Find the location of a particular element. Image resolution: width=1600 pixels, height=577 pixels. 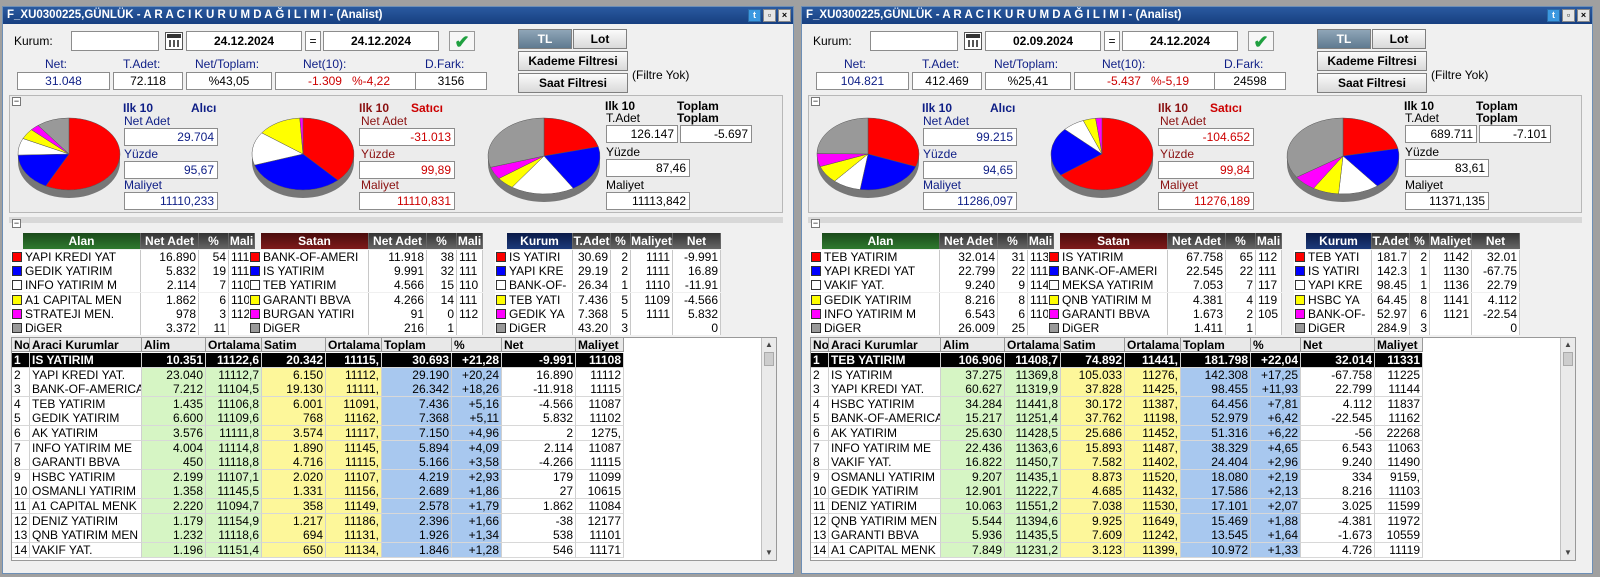

satan-header-3: Mali is located at coordinates (1269, 241).